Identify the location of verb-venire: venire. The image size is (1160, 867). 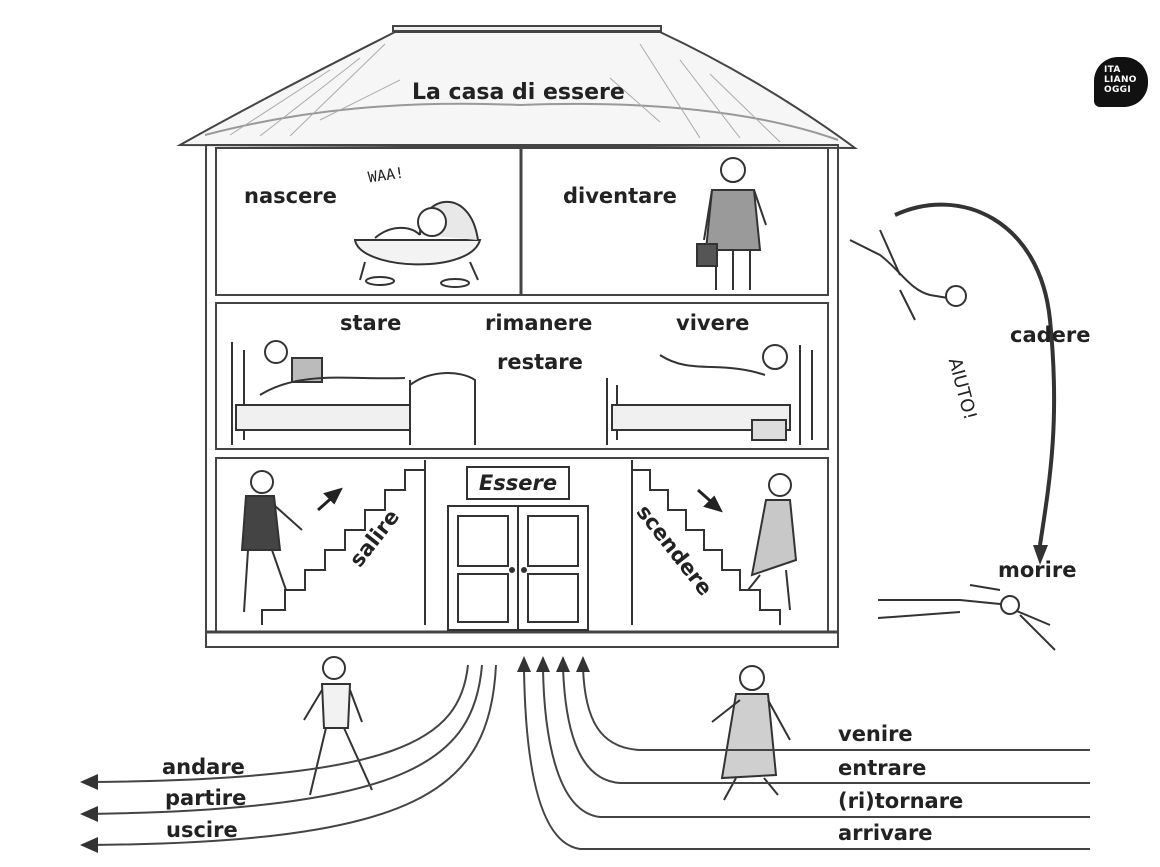
(875, 734).